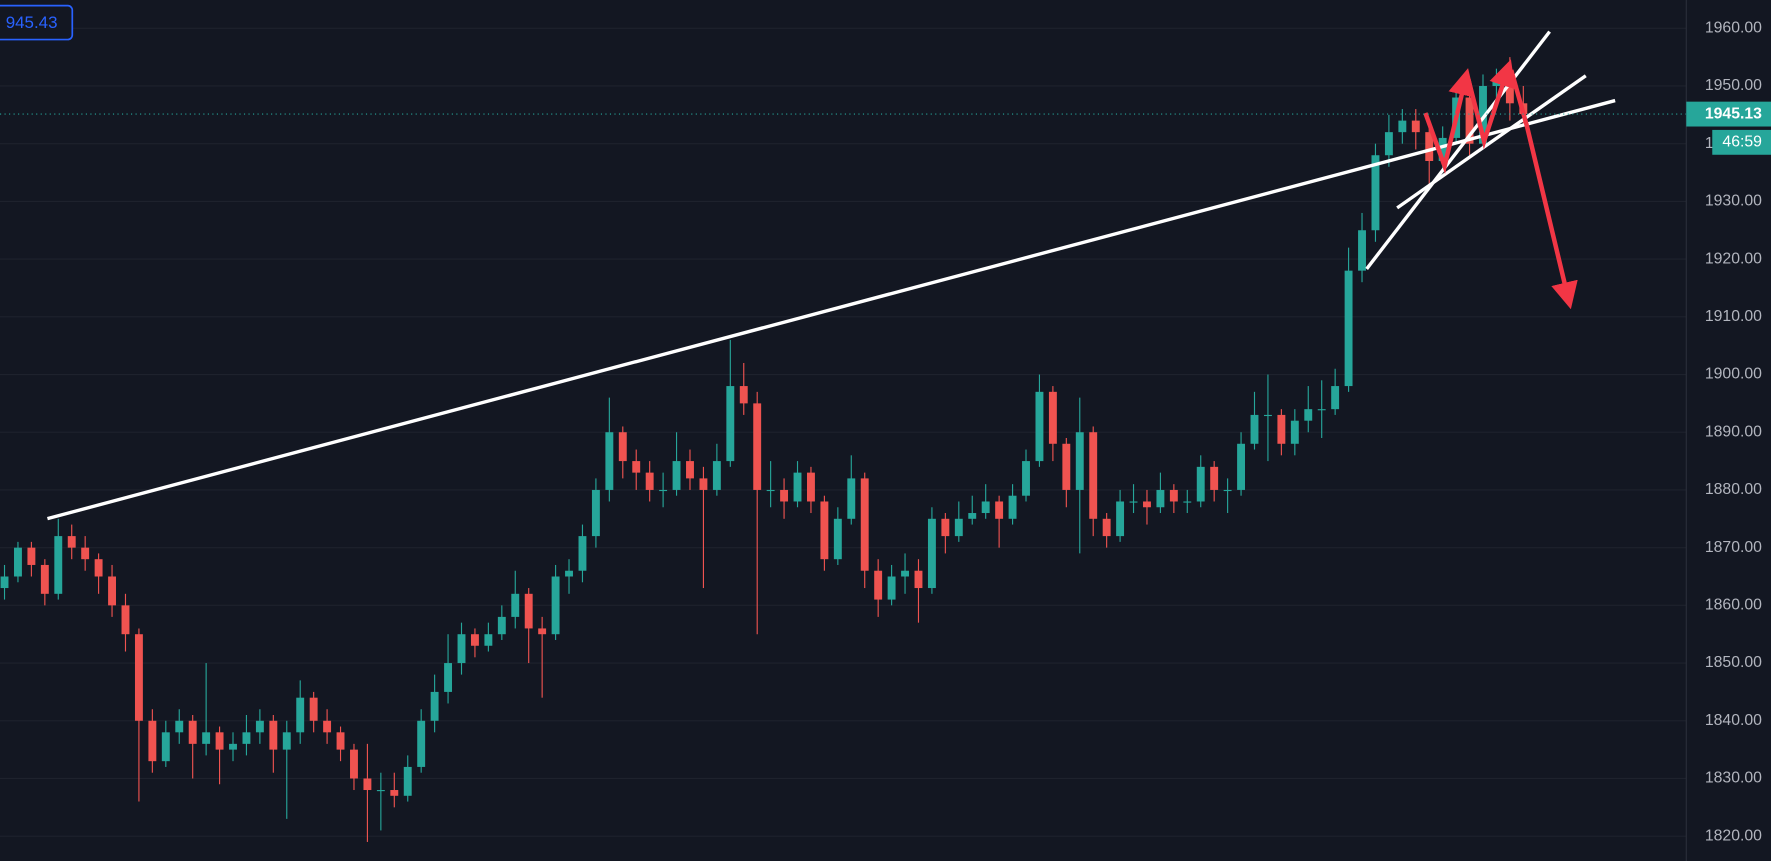 This screenshot has height=861, width=1771. Describe the element at coordinates (1733, 489) in the screenshot. I see `y-tick-label: 1880.00` at that location.